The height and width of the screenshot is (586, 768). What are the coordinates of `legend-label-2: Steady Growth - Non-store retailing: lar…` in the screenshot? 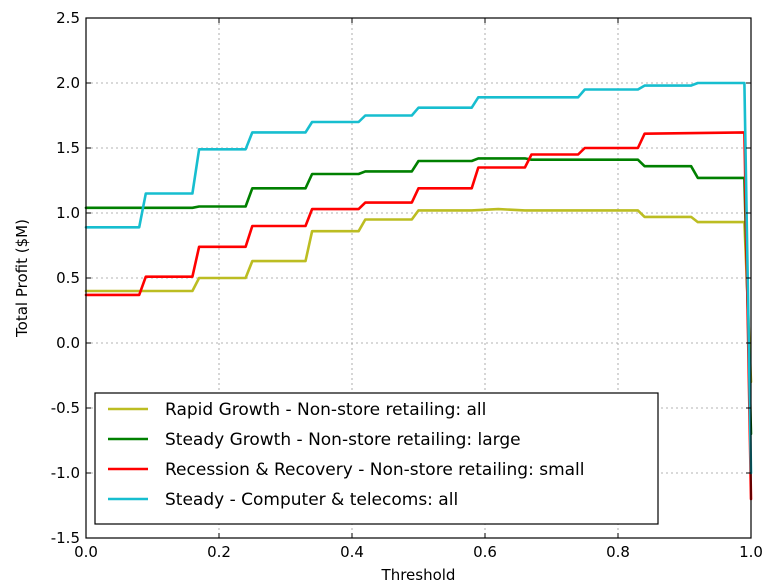 It's located at (343, 440).